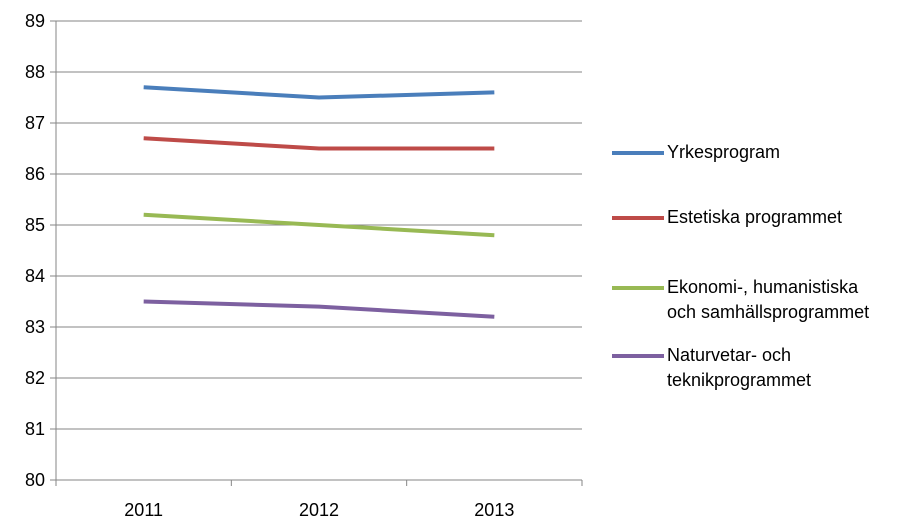 The height and width of the screenshot is (519, 906). I want to click on y-tick-label-86: 86, so click(35, 174).